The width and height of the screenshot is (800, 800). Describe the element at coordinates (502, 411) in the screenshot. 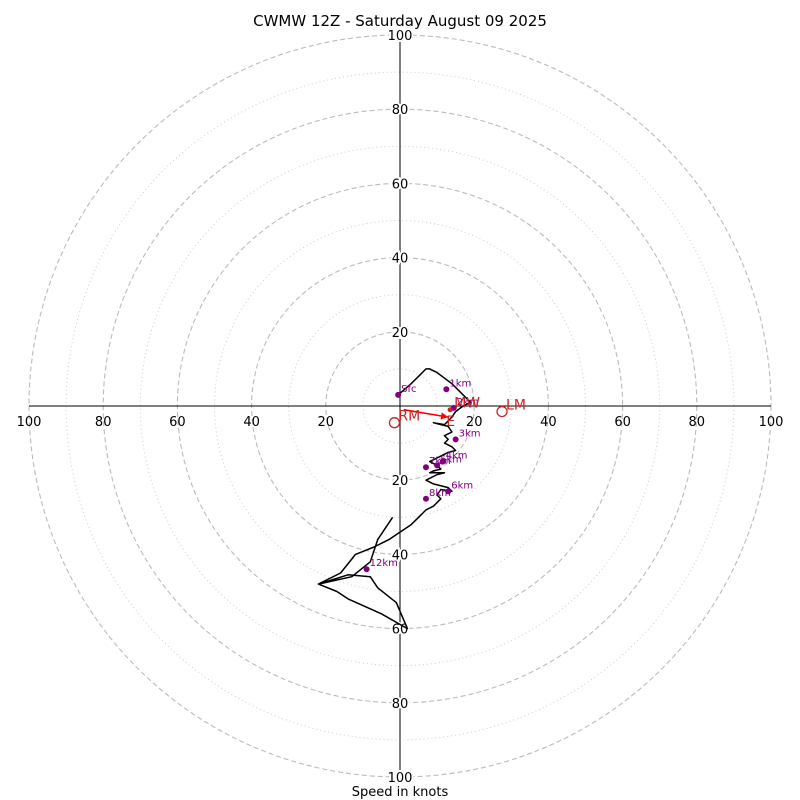

I see `storm-motion-lm` at that location.